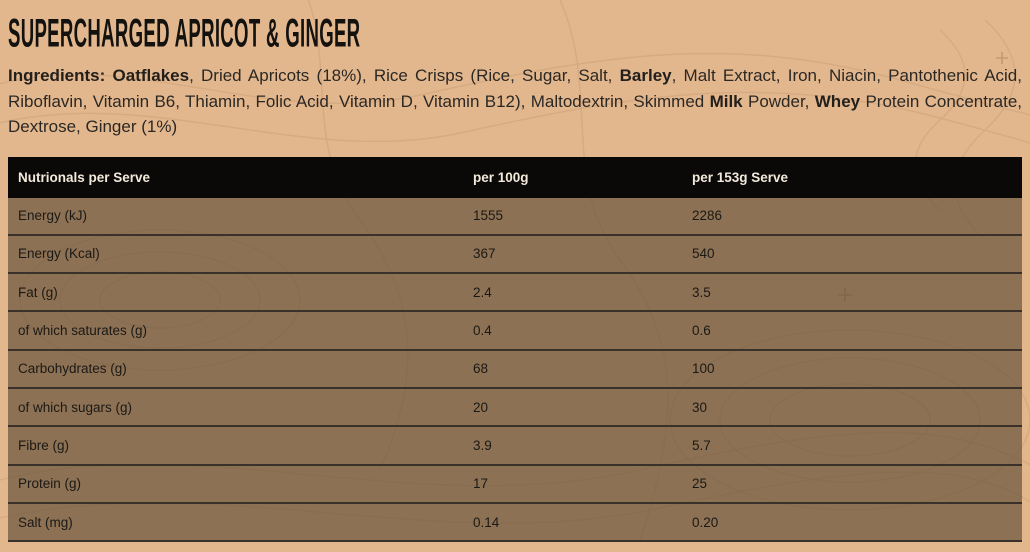 The image size is (1030, 552). I want to click on row-label: Carbohydrates (g), so click(72, 369).